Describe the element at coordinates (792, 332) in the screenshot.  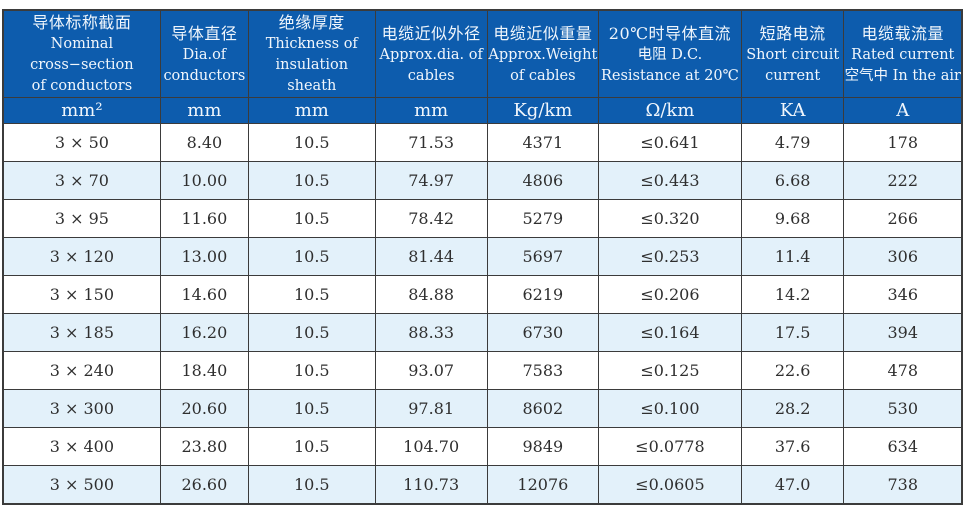
I see `cell-short-circuit-current: 17.5` at that location.